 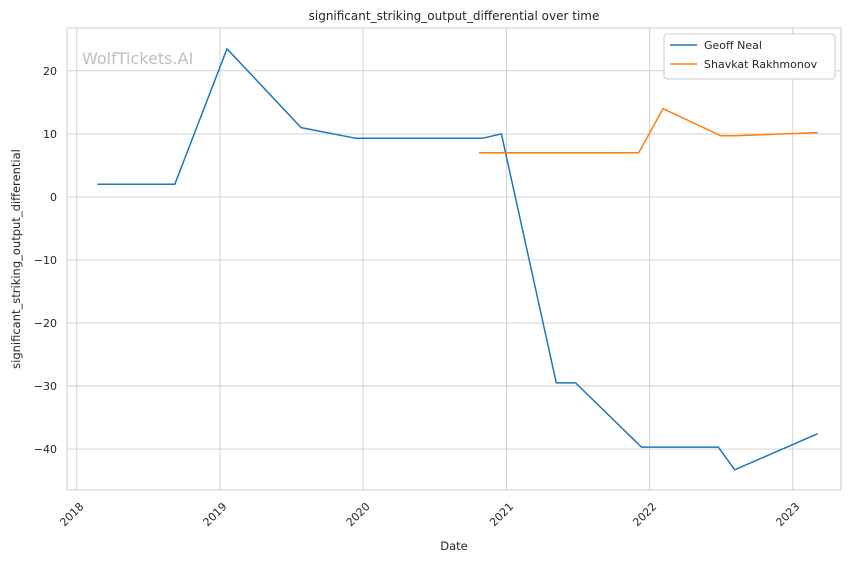 I want to click on y-tick-label: 0, so click(x=53, y=197).